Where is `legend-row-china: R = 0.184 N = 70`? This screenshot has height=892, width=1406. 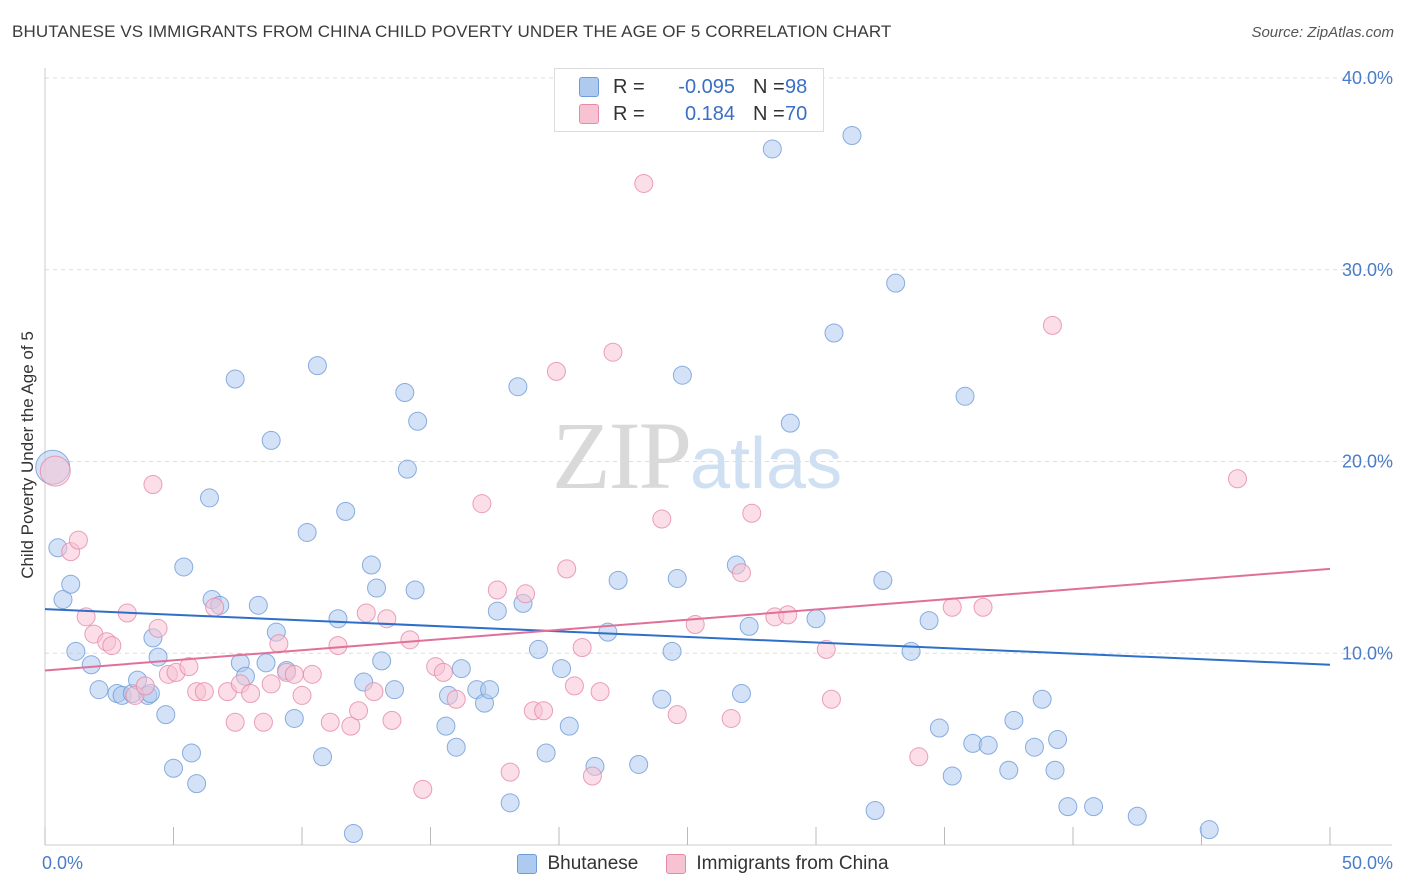
legend-row-china: R = 0.184 N = 70 is located at coordinates (693, 114).